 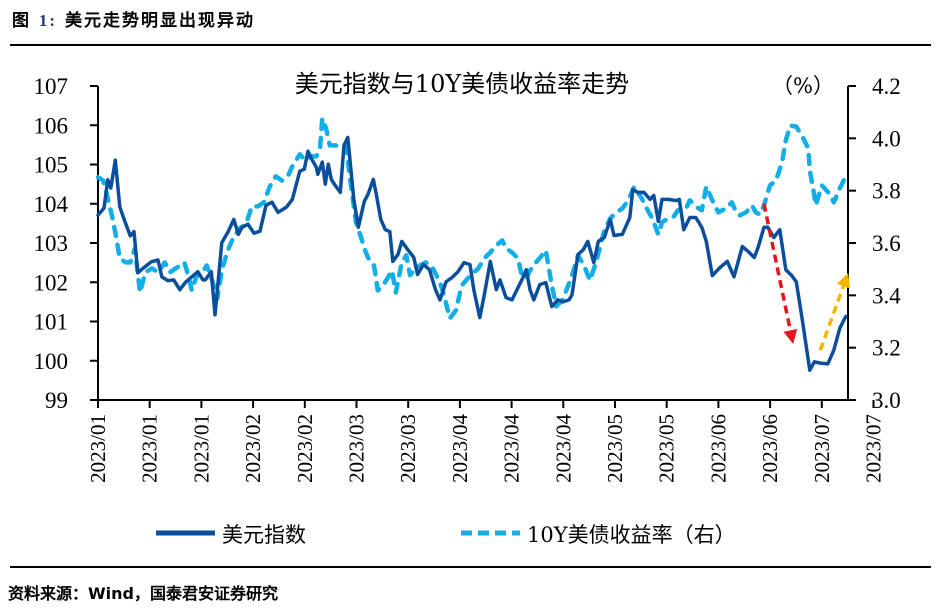 I want to click on chart-title: 美元指数与10Y美债收益率走势, so click(x=462, y=84).